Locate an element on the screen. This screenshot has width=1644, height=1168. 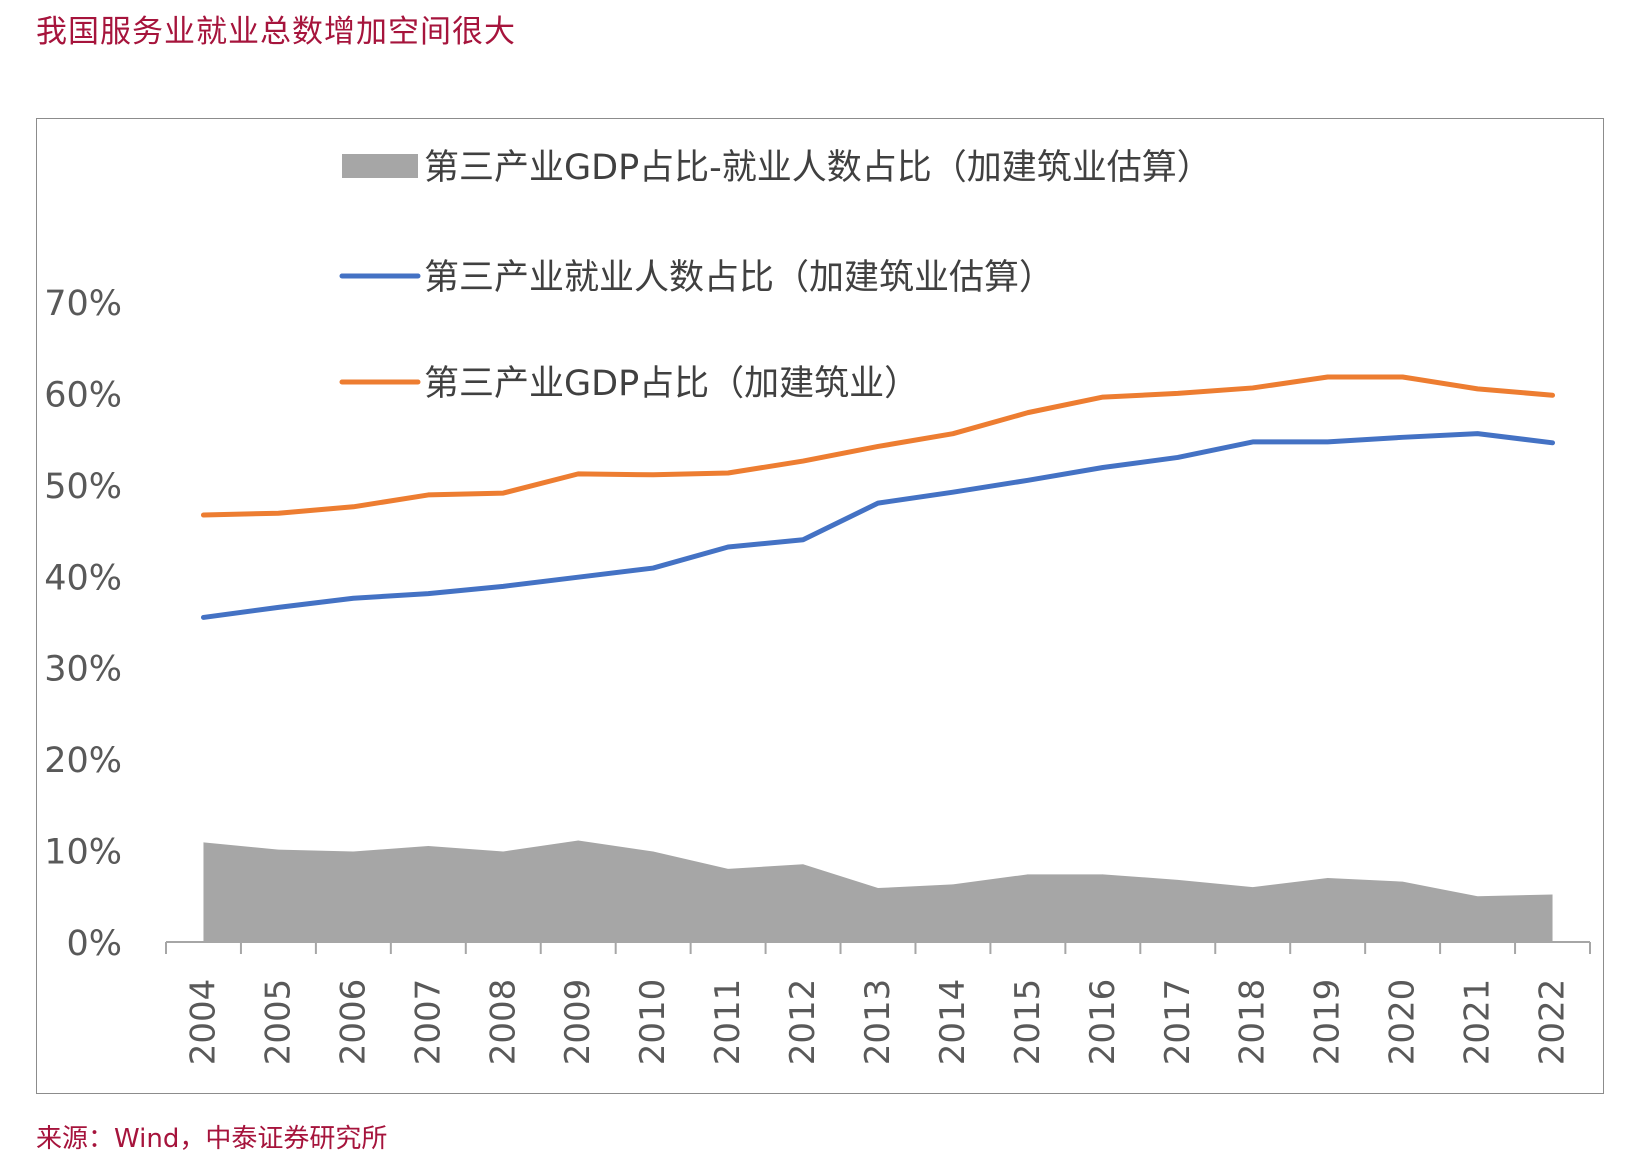
x-tick-label-2007: 2007 is located at coordinates (428, 1022).